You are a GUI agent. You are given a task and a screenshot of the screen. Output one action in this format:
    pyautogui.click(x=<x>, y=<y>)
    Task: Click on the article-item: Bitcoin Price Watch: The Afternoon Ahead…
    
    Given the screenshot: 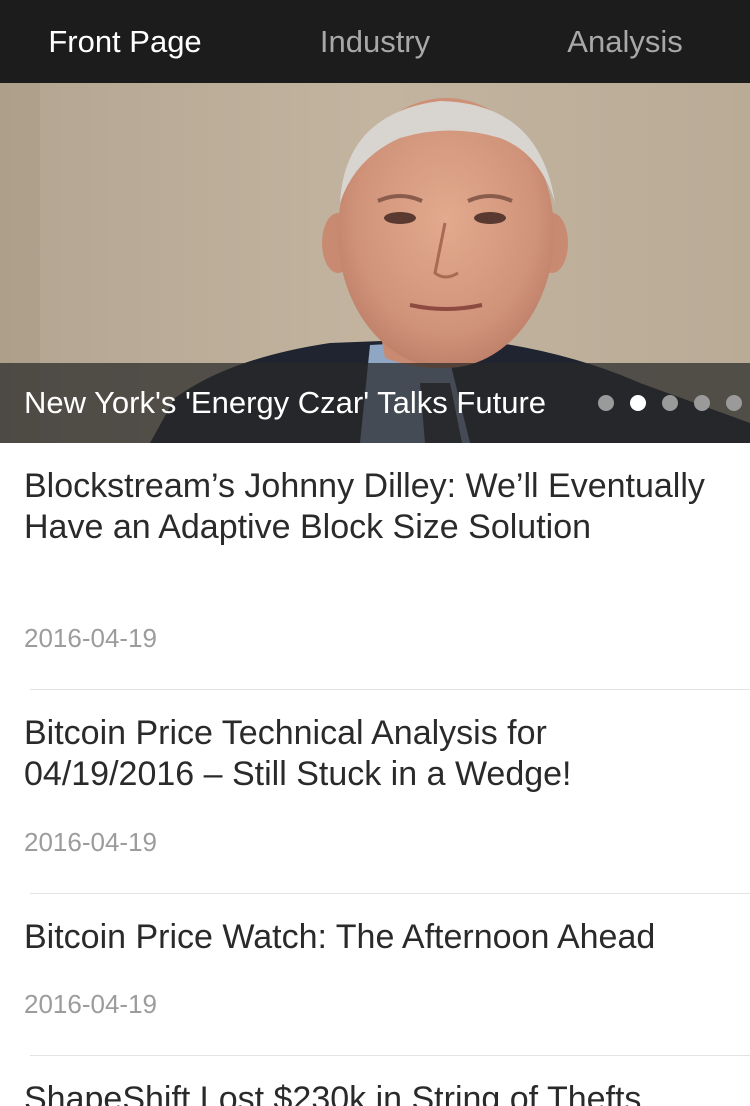 What is the action you would take?
    pyautogui.click(x=375, y=974)
    